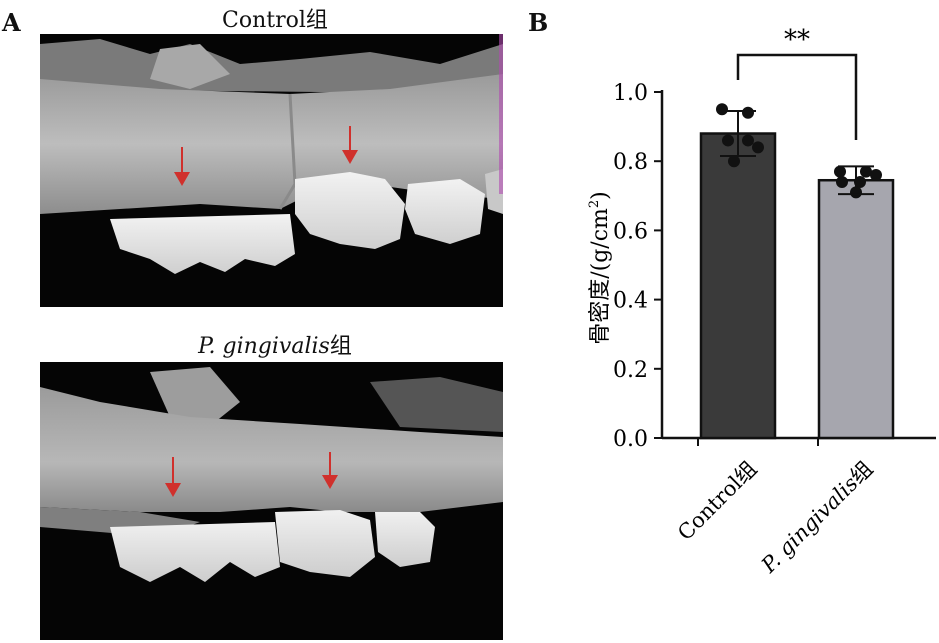 The height and width of the screenshot is (643, 939). I want to click on x-tick-label-pg-italic: P. gingivalis, so click(809, 524).